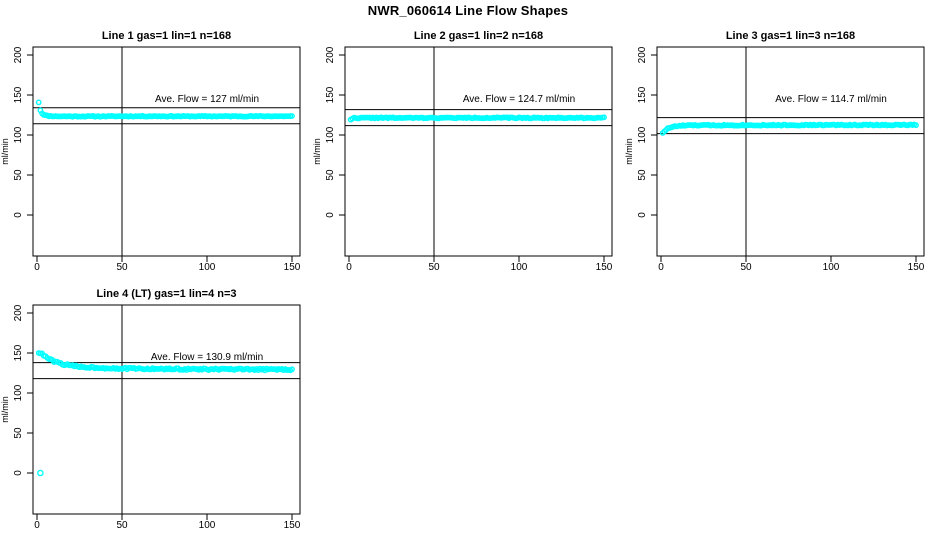 The width and height of the screenshot is (936, 540). Describe the element at coordinates (207, 357) in the screenshot. I see `ave-flow-annotation: Ave. Flow = 130.9 ml/min` at that location.